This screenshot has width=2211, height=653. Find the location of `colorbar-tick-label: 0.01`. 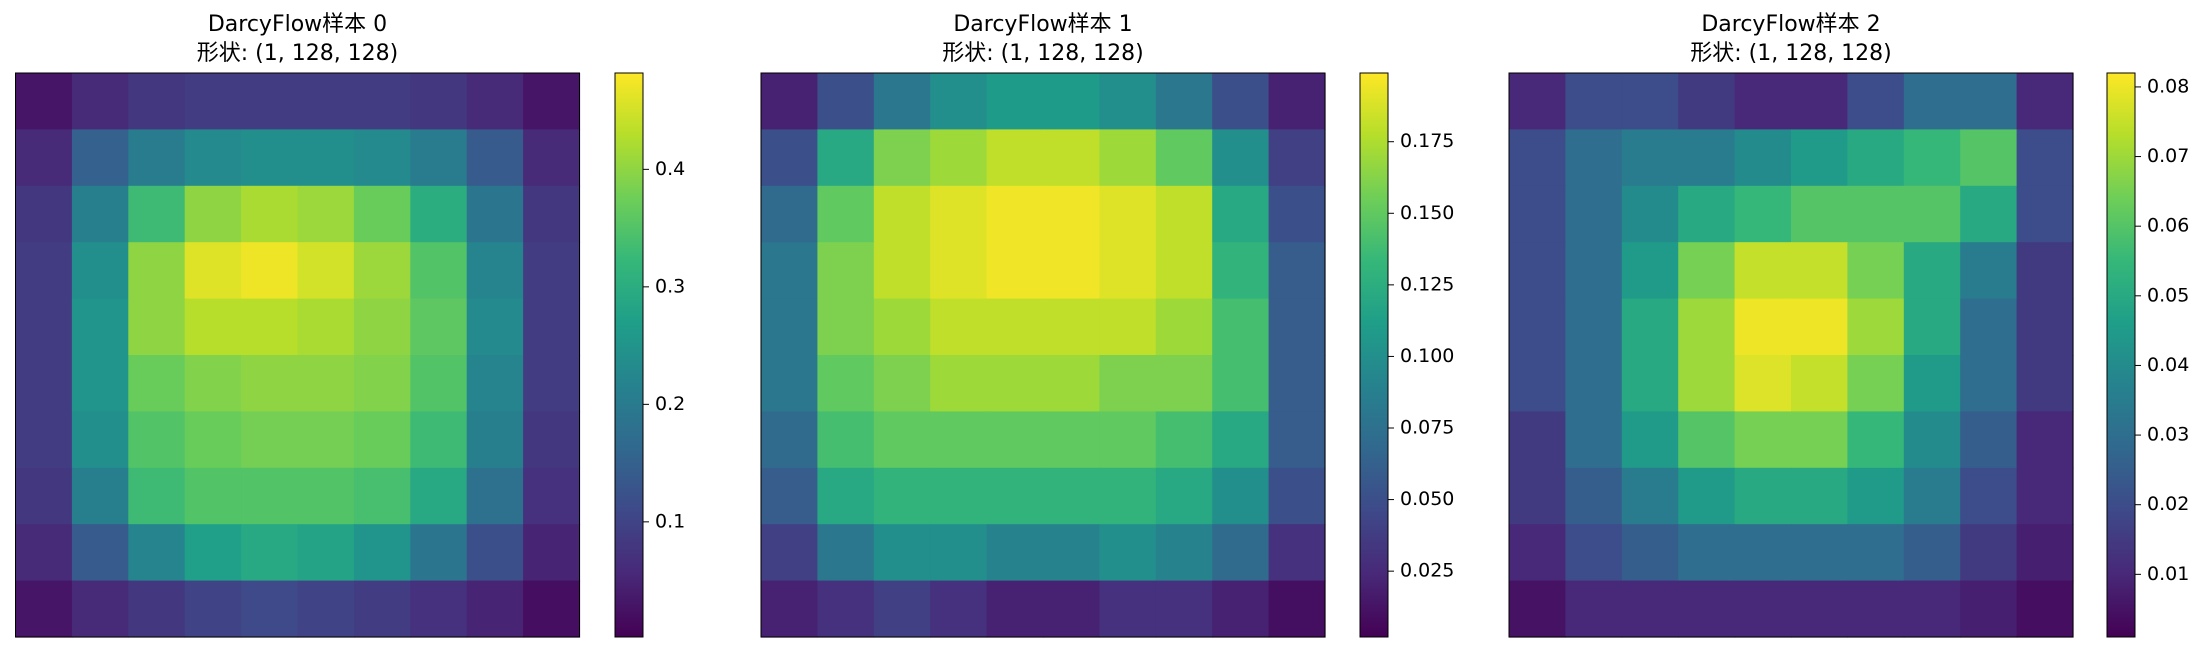

colorbar-tick-label: 0.01 is located at coordinates (2168, 574).